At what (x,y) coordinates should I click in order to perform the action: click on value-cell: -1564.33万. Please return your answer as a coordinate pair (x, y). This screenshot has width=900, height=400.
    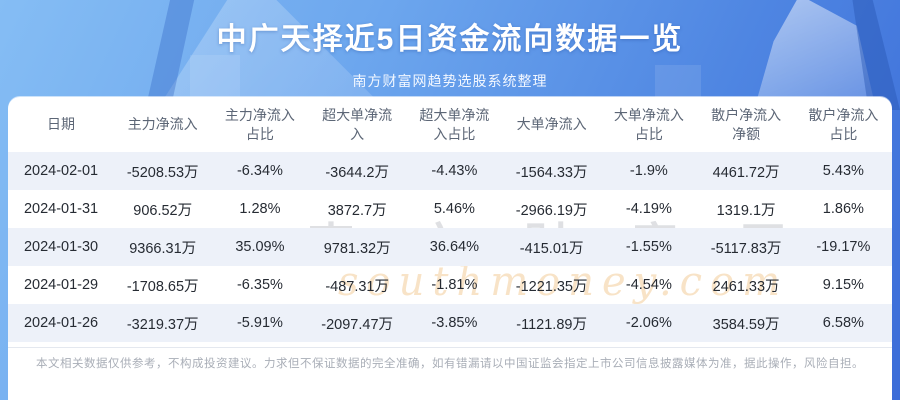
    Looking at the image, I should click on (552, 171).